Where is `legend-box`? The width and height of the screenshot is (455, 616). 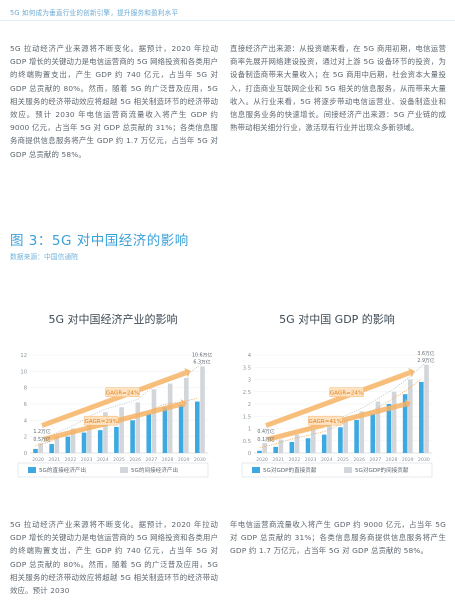
legend-box is located at coordinates (337, 470).